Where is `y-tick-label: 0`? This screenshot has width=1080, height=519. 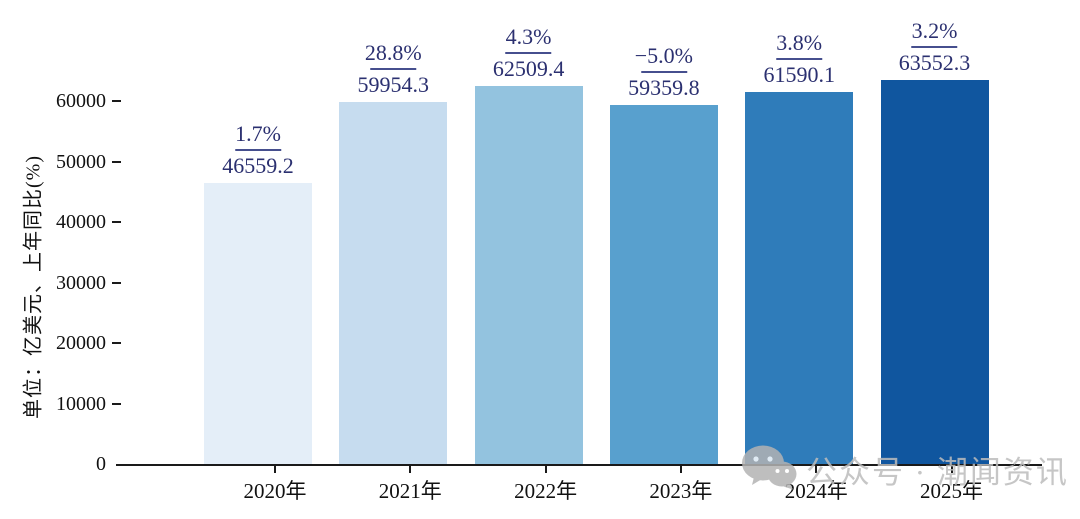
y-tick-label: 0 is located at coordinates (101, 464).